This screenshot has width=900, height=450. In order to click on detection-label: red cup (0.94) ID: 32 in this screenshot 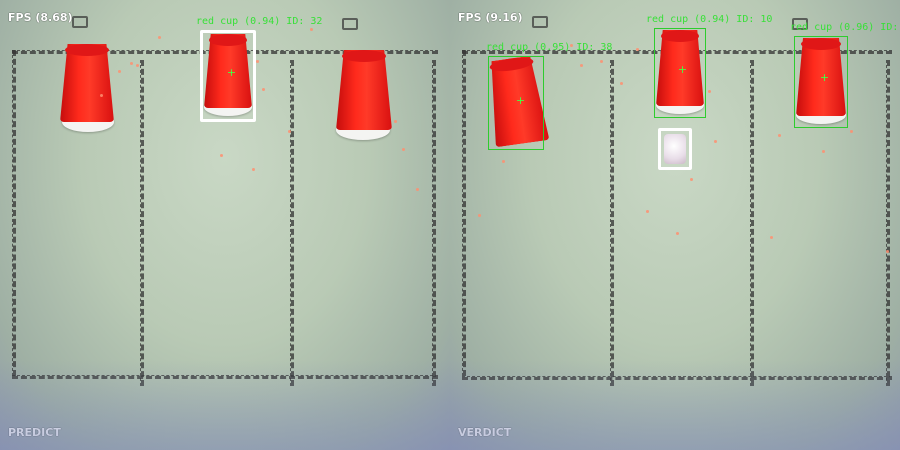, I will do `click(259, 21)`.